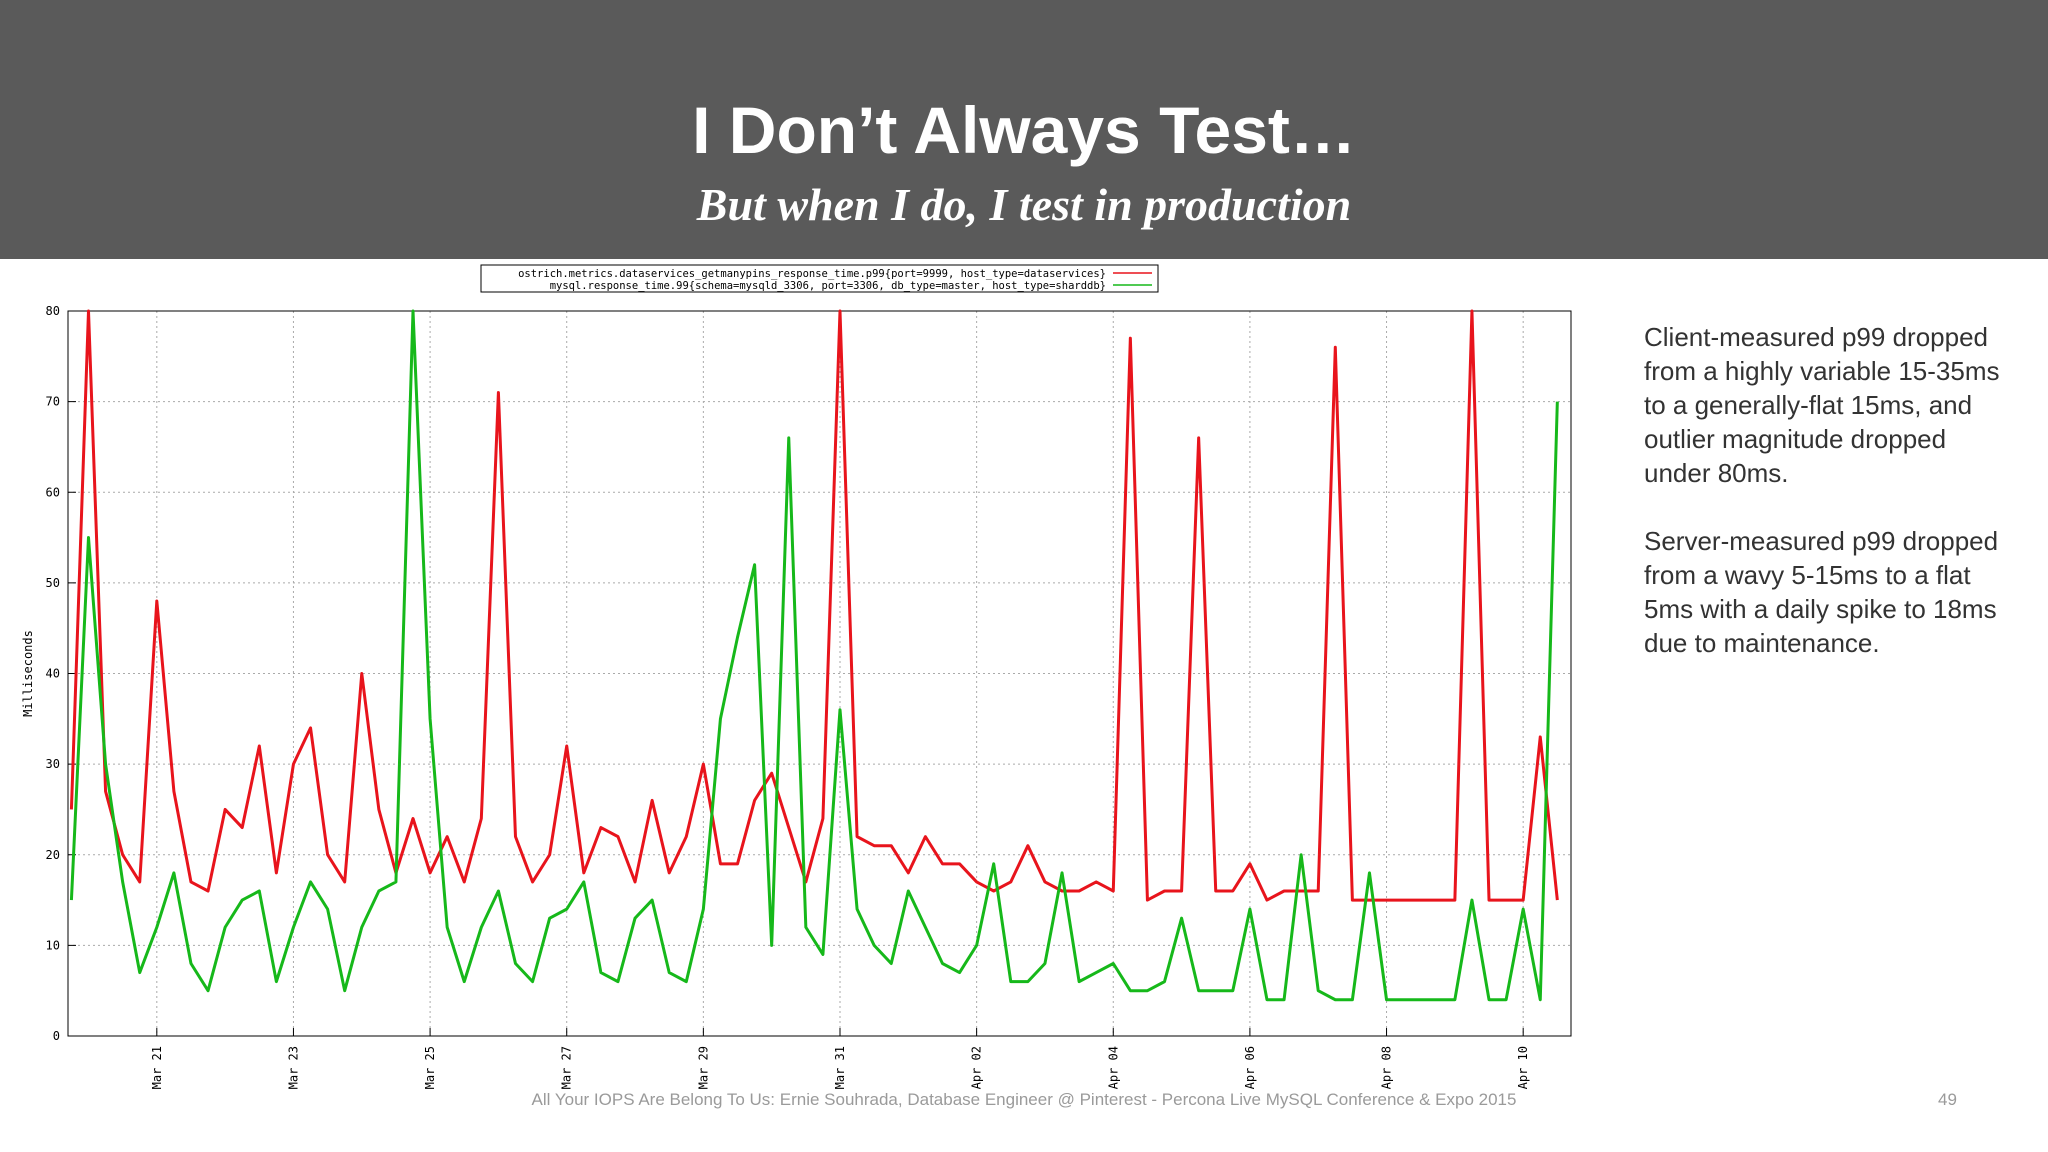  What do you see at coordinates (703, 1067) in the screenshot?
I see `x-tick-label: Mar 29` at bounding box center [703, 1067].